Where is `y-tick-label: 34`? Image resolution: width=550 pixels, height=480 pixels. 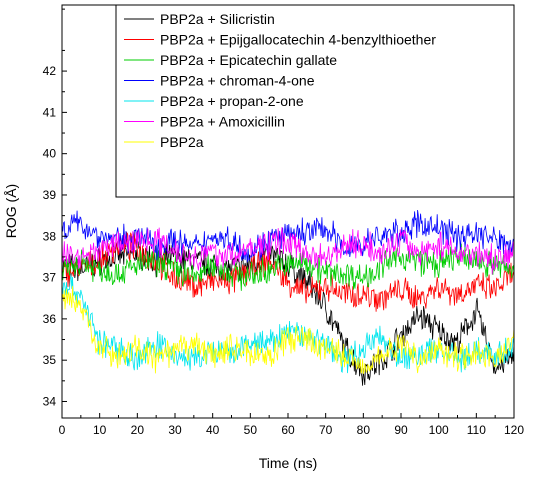
y-tick-label: 34 is located at coordinates (50, 401).